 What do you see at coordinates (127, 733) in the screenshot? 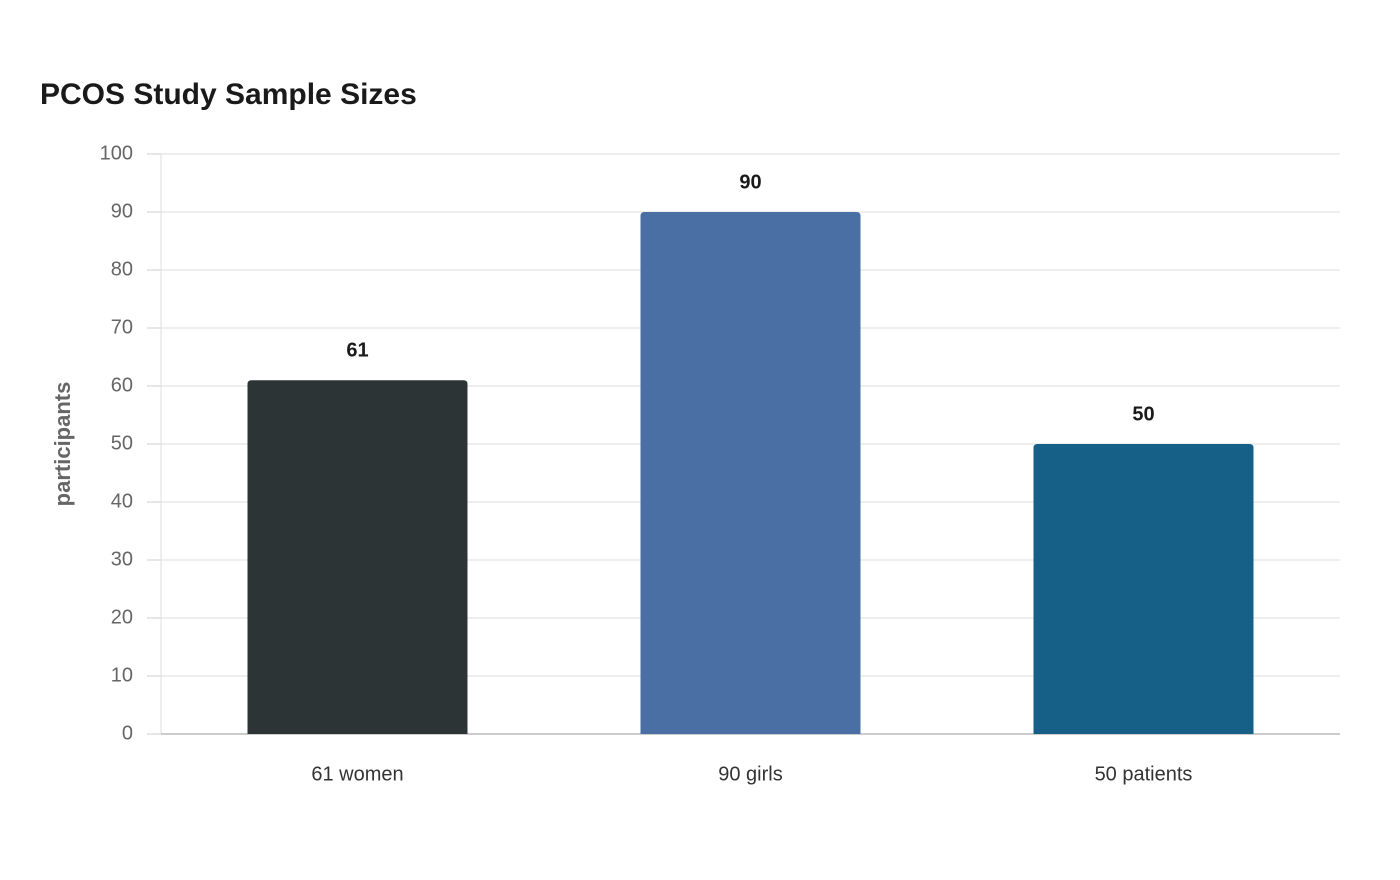
I see `y-tick-label: 0` at bounding box center [127, 733].